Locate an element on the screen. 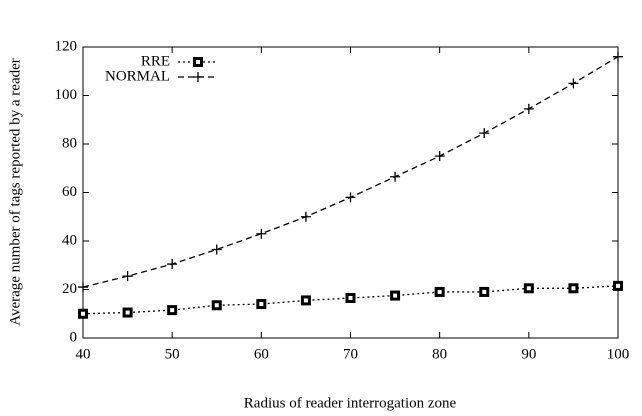  x-axis-label: Radius of reader interrogation zone is located at coordinates (350, 403).